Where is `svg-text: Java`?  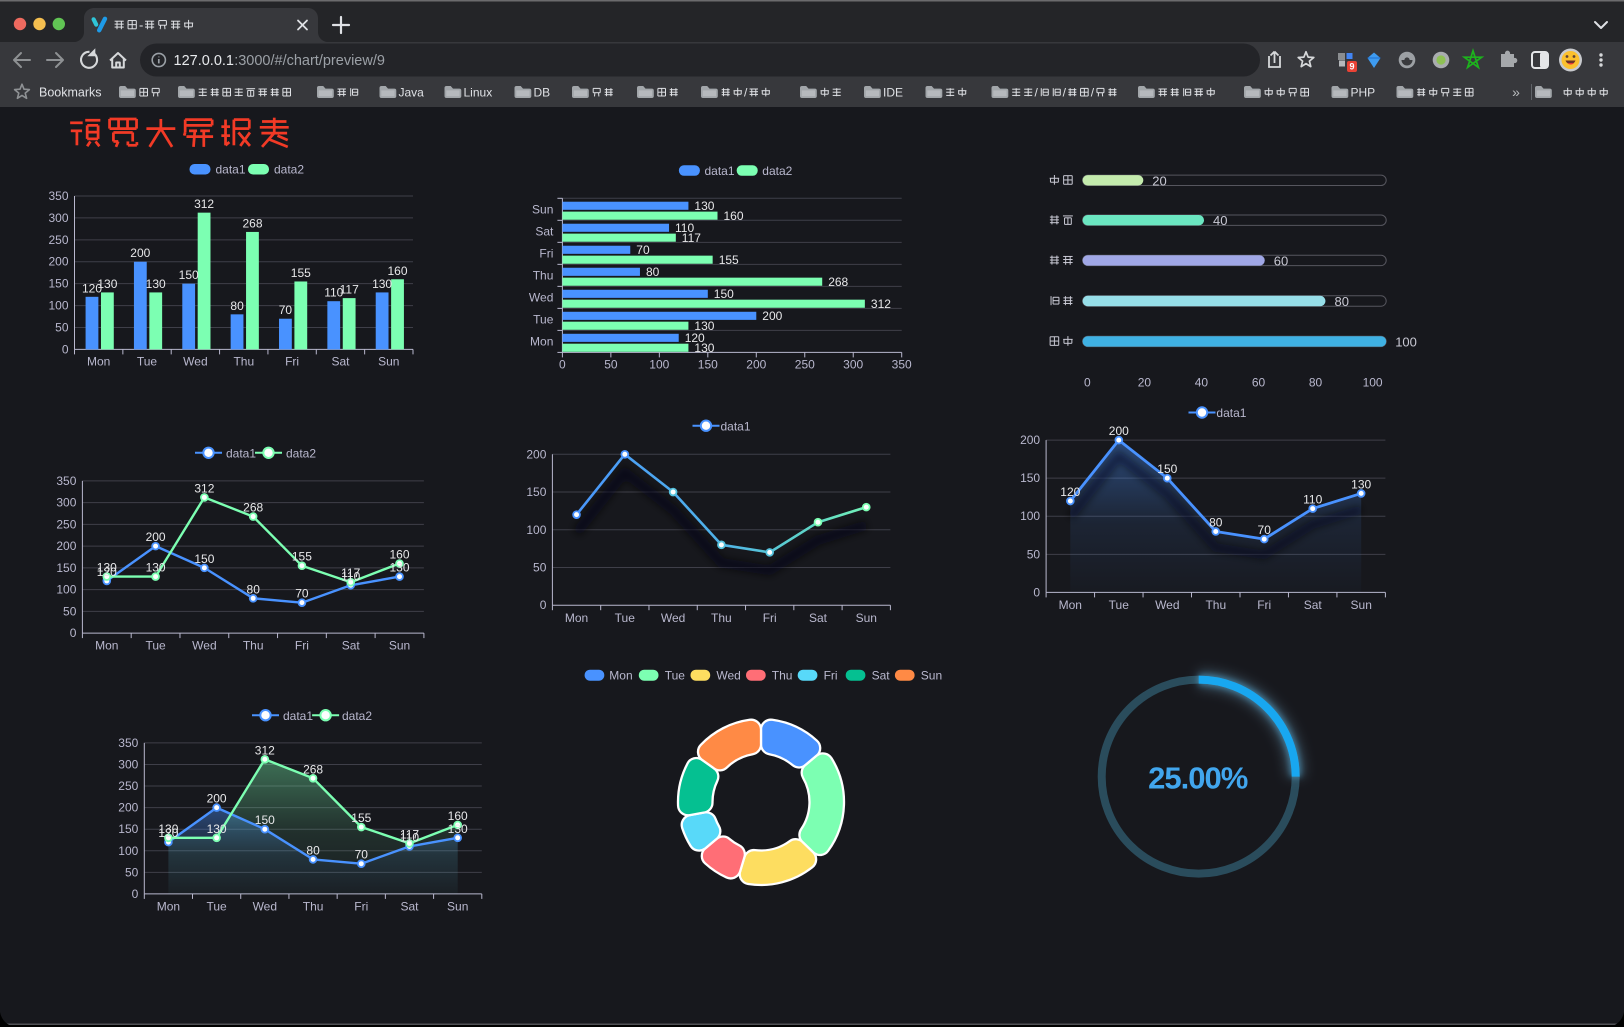
svg-text: Java is located at coordinates (412, 93).